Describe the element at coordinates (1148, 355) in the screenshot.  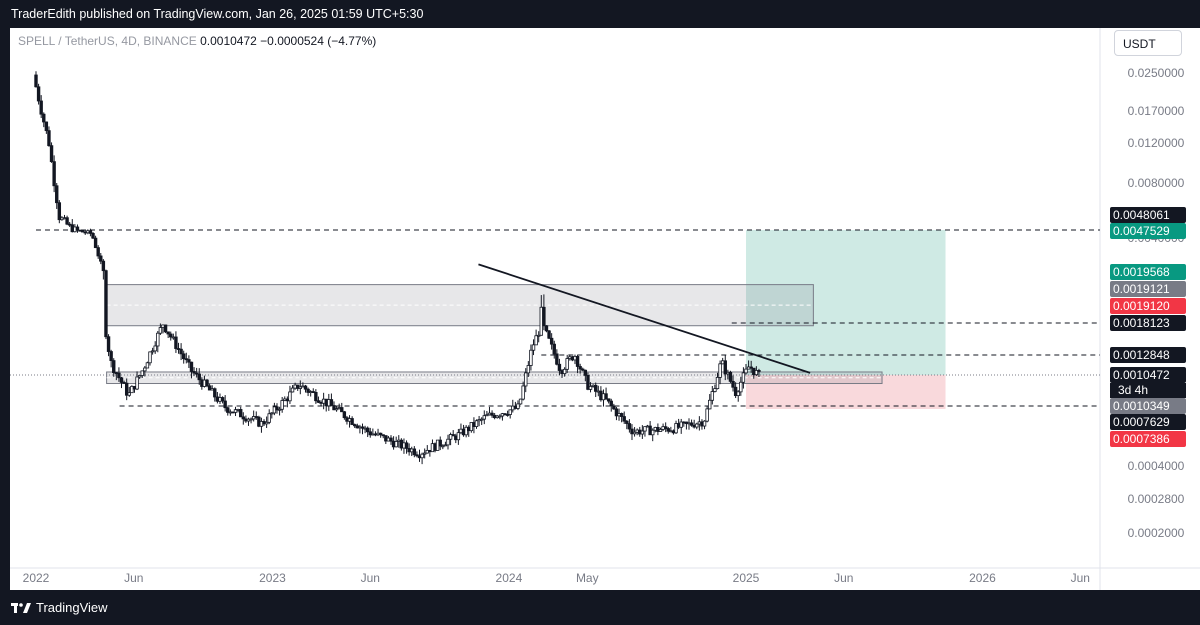
I see `price-tag: 0.0012848` at that location.